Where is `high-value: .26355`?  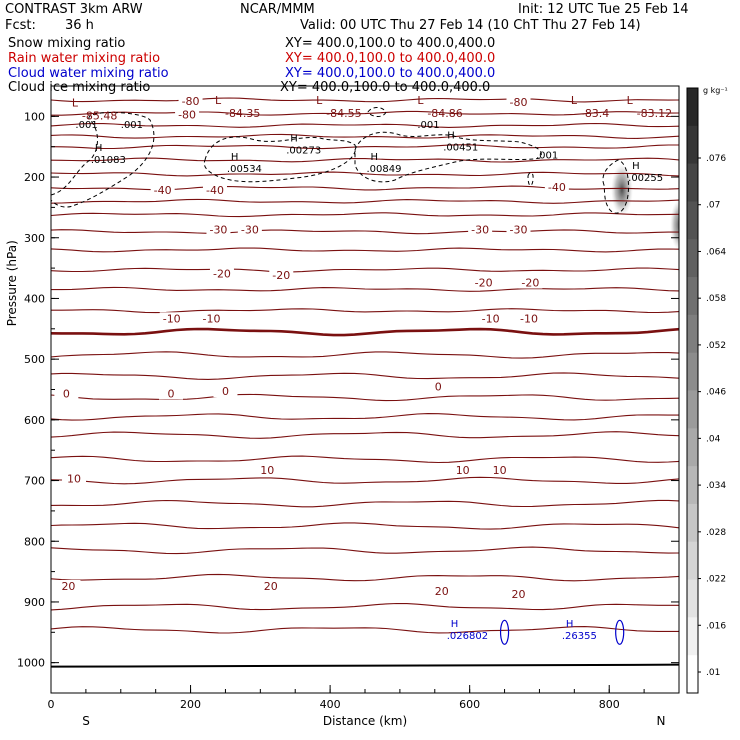 high-value: .26355 is located at coordinates (579, 636).